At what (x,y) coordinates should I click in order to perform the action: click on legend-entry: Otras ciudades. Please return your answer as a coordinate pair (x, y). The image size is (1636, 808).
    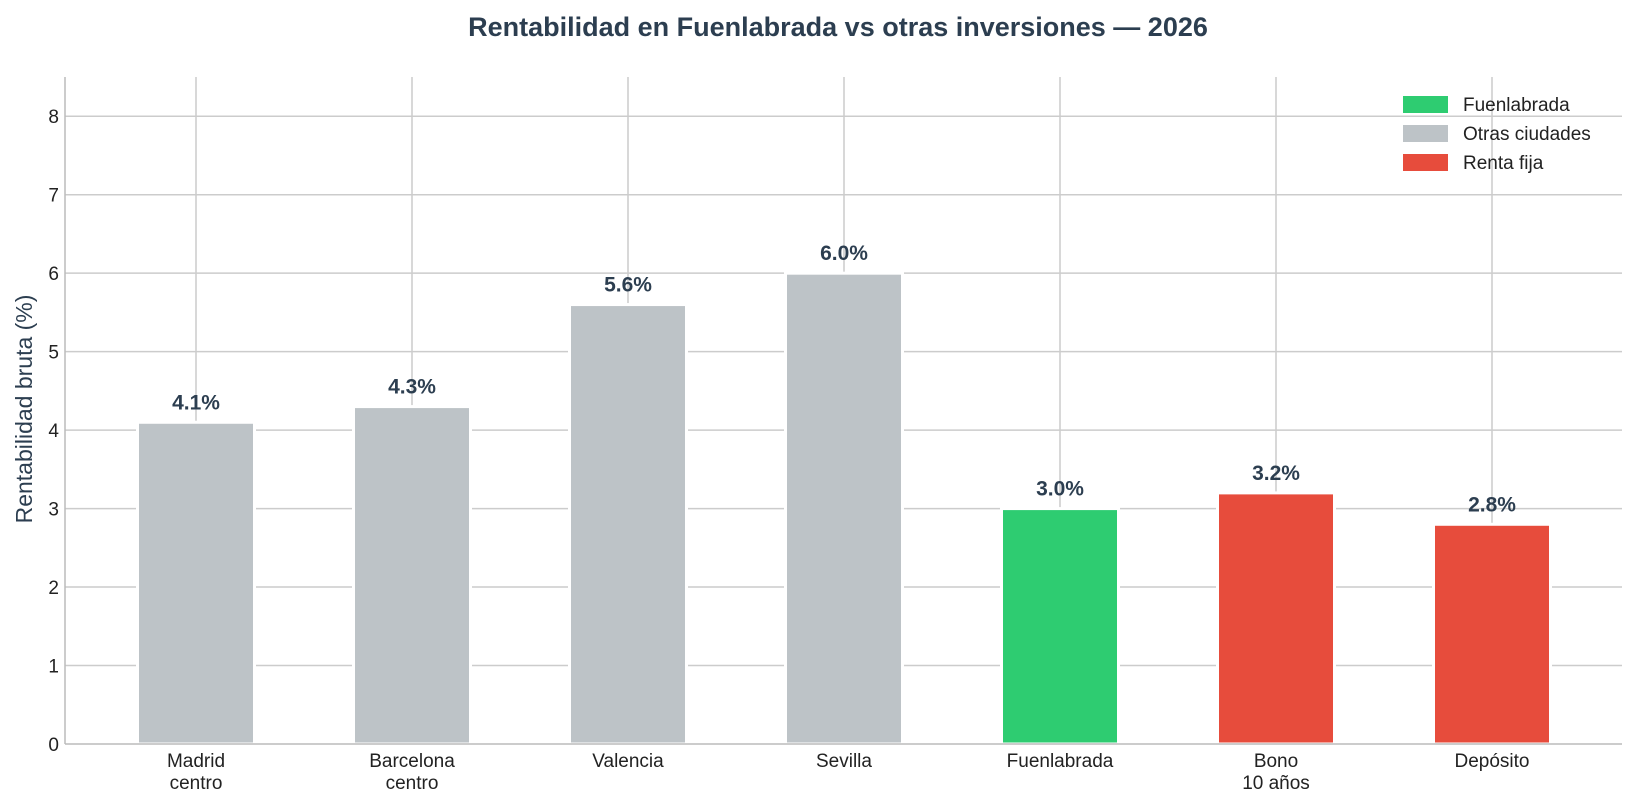
    Looking at the image, I should click on (1527, 134).